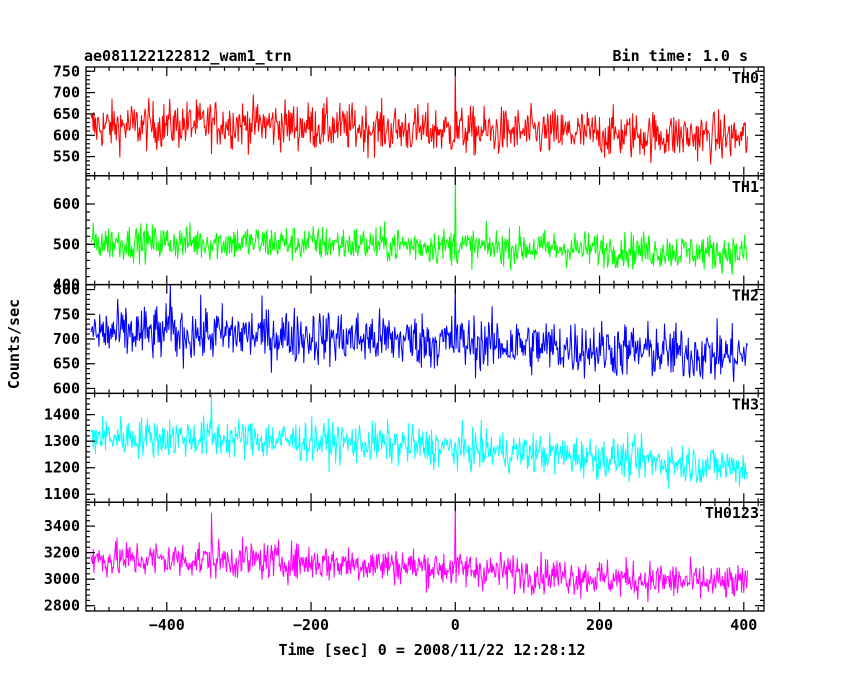 This screenshot has height=680, width=850. I want to click on x-tick-label: 200, so click(599, 625).